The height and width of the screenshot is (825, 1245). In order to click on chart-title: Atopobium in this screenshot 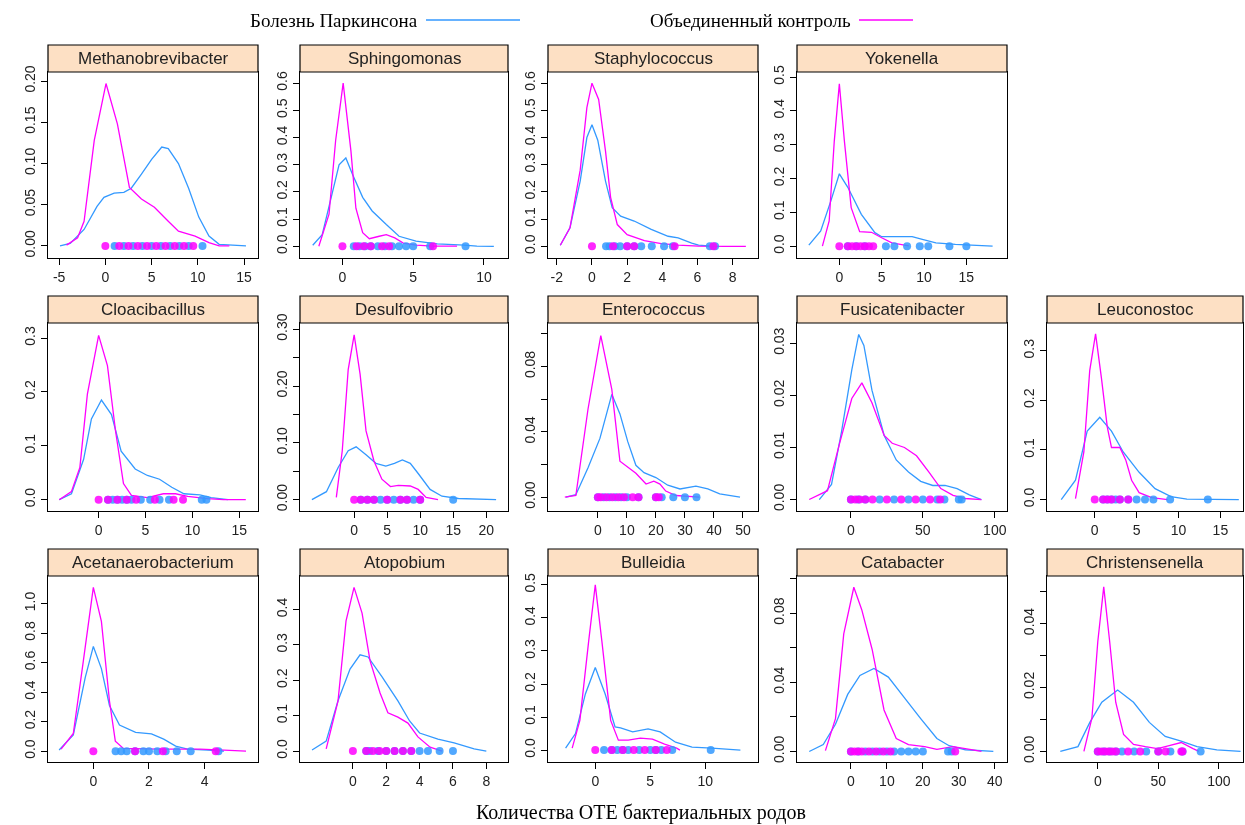, I will do `click(405, 562)`.